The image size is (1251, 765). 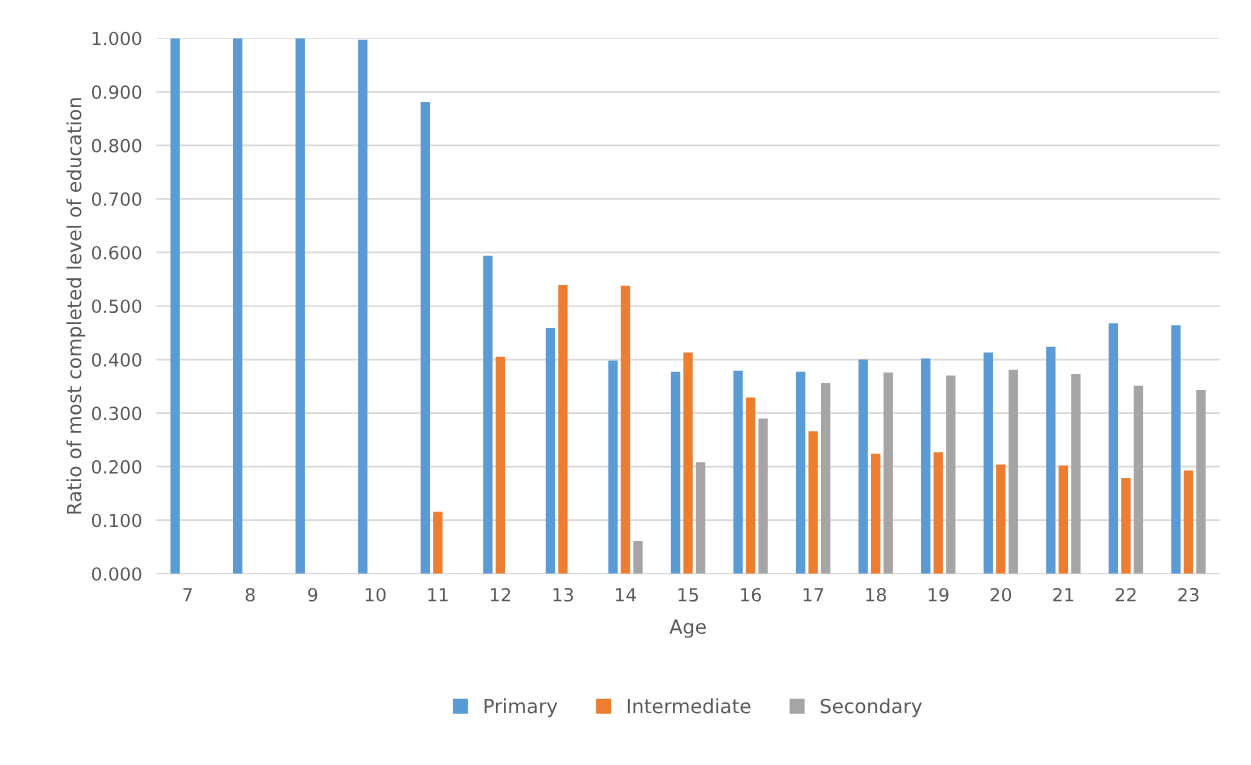 What do you see at coordinates (116, 413) in the screenshot?
I see `y-tick-label: 0.300` at bounding box center [116, 413].